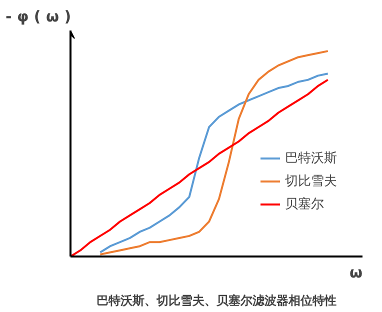  I want to click on legend-label: 巴特沃斯, so click(311, 158).